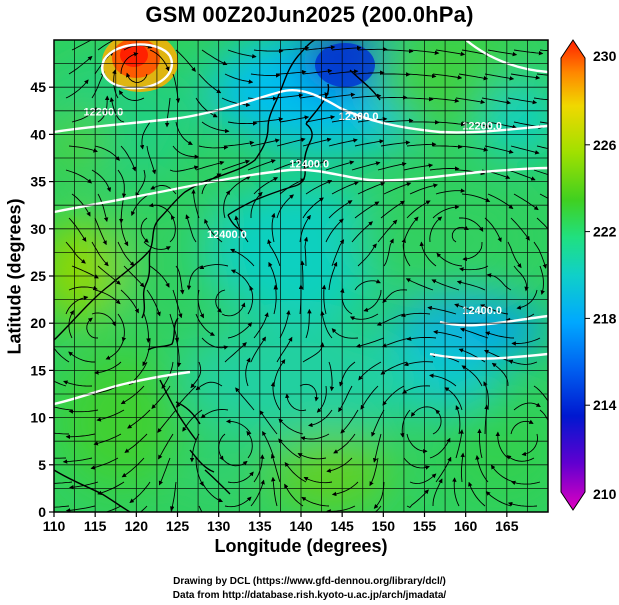 This screenshot has height=605, width=619. What do you see at coordinates (38, 276) in the screenshot?
I see `y-tick-label: 25` at bounding box center [38, 276].